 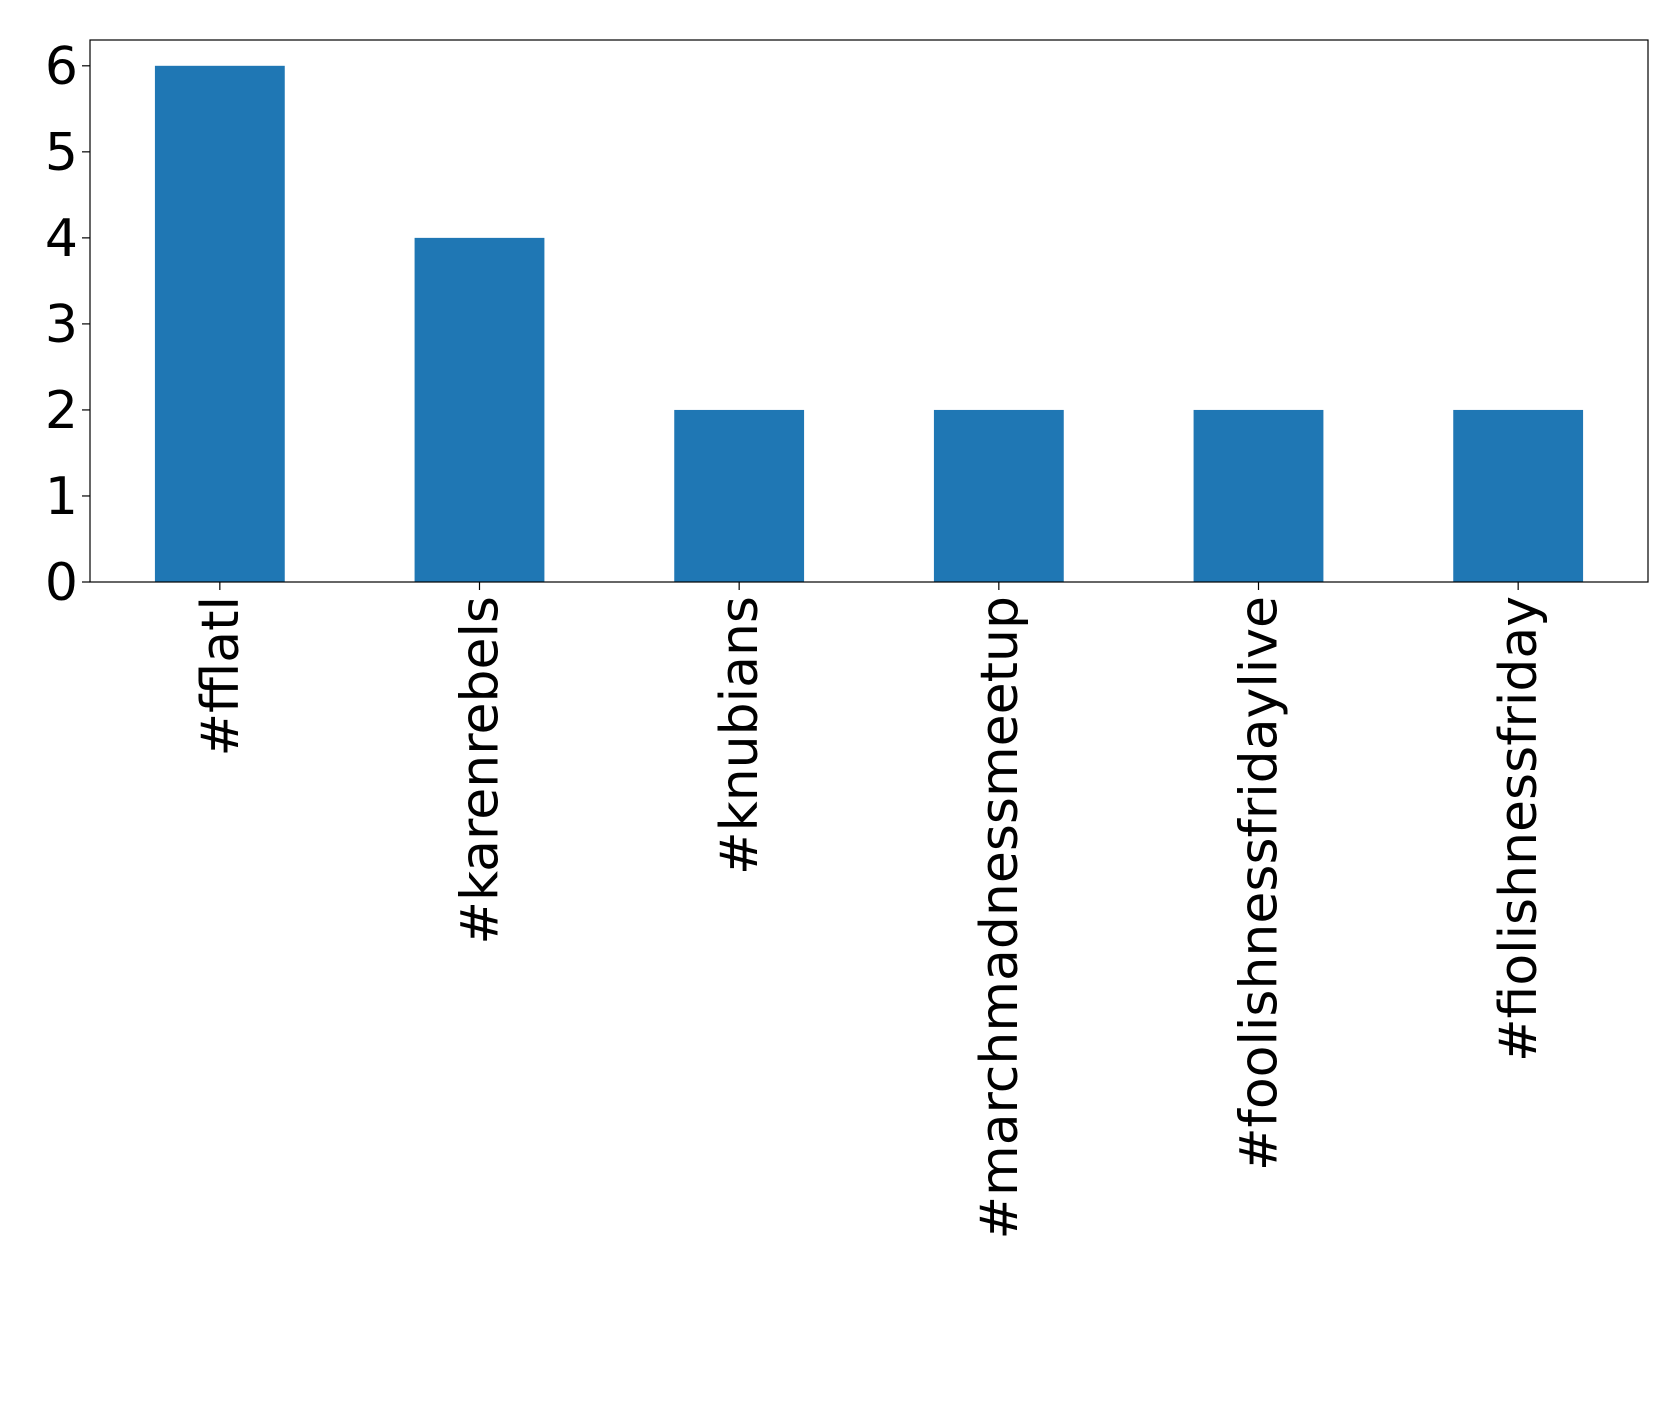 What do you see at coordinates (61, 153) in the screenshot?
I see `y-tick-label-5: 5` at bounding box center [61, 153].